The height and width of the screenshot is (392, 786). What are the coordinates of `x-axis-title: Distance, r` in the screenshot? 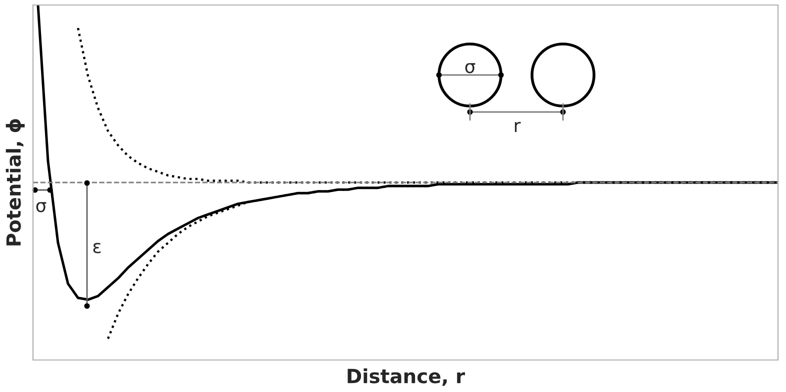 It's located at (406, 377).